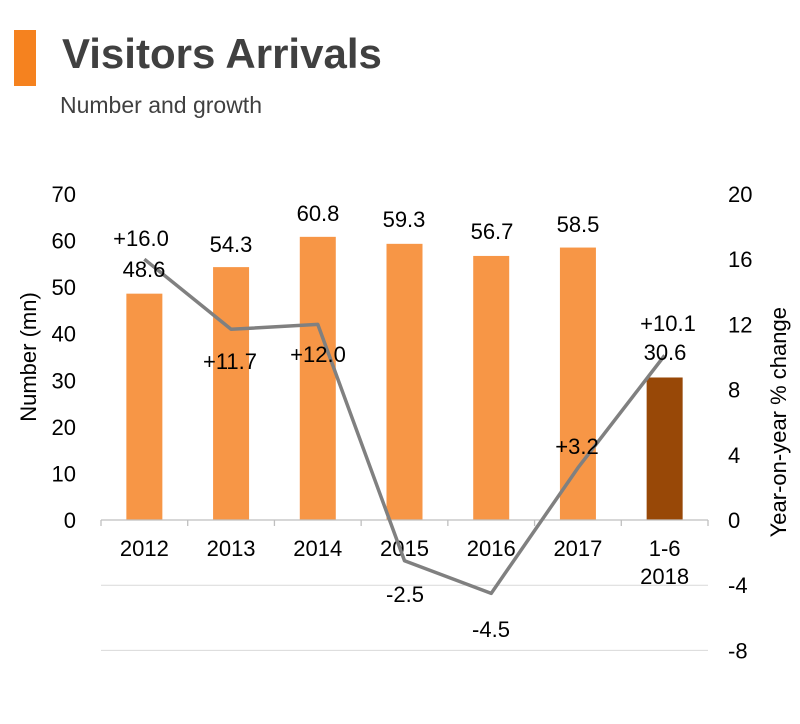  Describe the element at coordinates (25, 58) in the screenshot. I see `title-accent-bar` at that location.